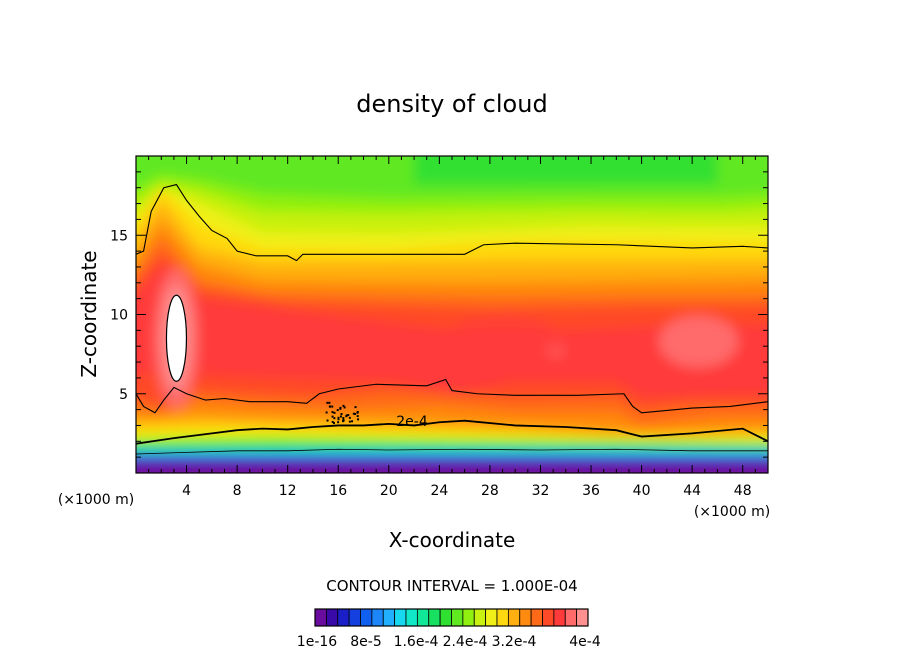 The width and height of the screenshot is (904, 654). I want to click on y-tick-label: 5, so click(123, 395).